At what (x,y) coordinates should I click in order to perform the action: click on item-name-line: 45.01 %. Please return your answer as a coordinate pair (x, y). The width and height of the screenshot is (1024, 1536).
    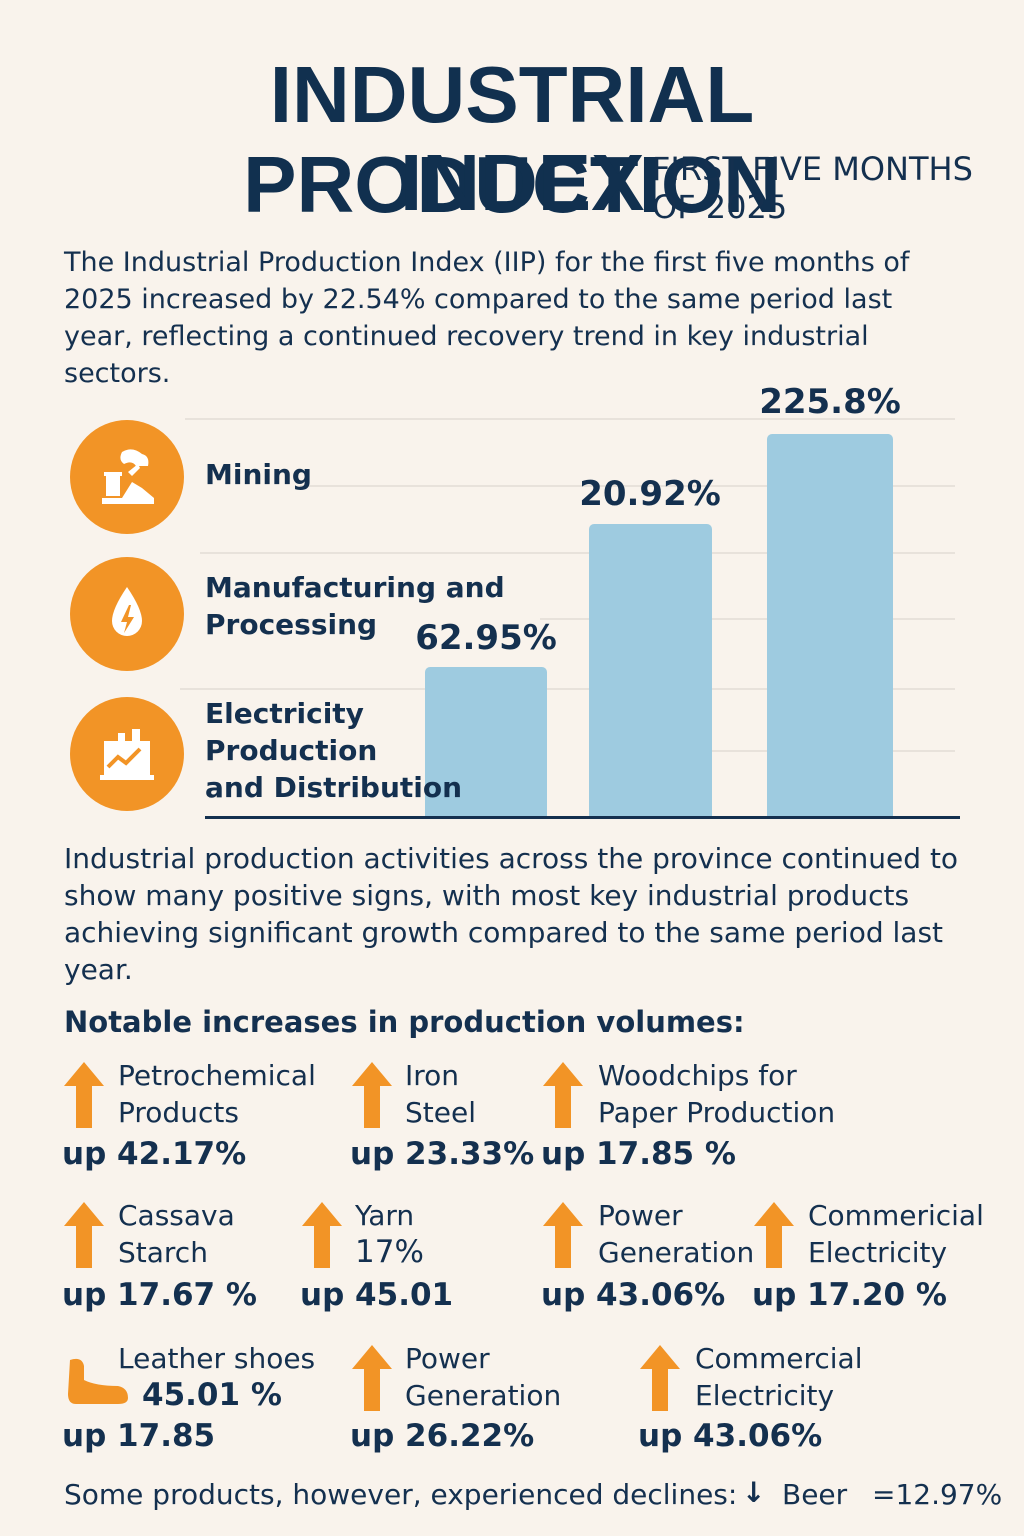
    Looking at the image, I should click on (212, 1395).